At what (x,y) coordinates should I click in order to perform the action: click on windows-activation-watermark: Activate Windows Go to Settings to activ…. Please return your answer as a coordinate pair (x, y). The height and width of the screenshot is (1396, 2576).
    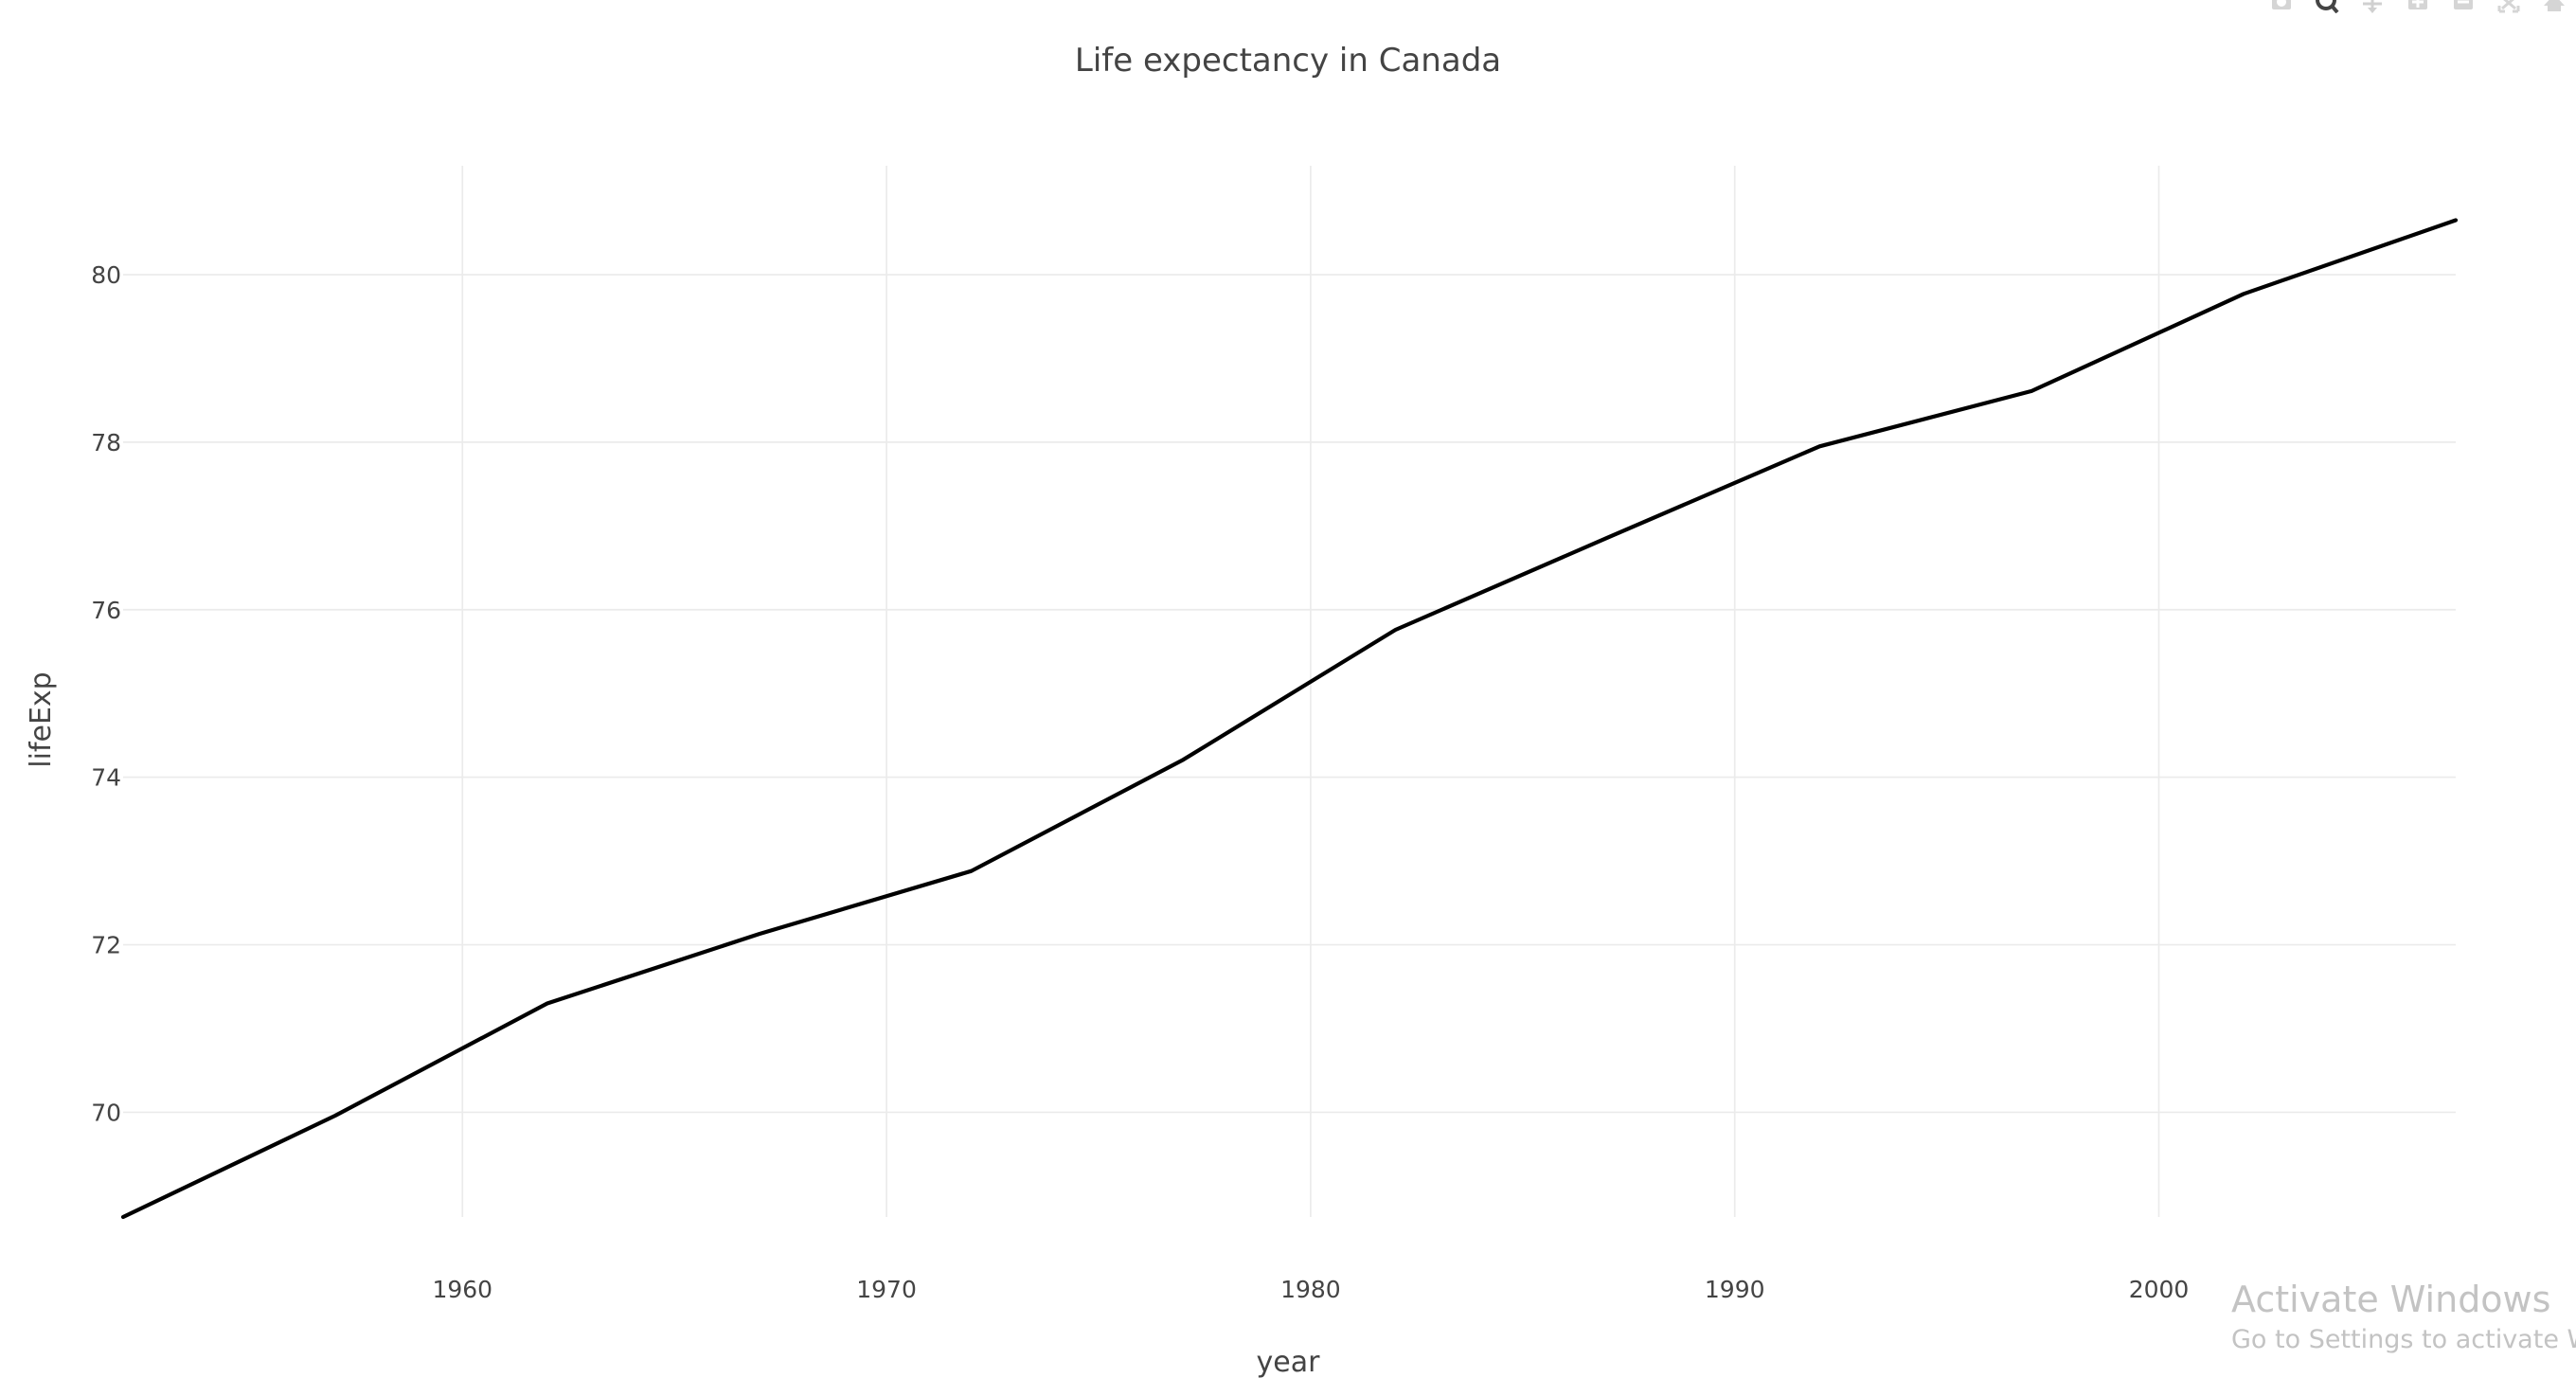
    Looking at the image, I should click on (2403, 1317).